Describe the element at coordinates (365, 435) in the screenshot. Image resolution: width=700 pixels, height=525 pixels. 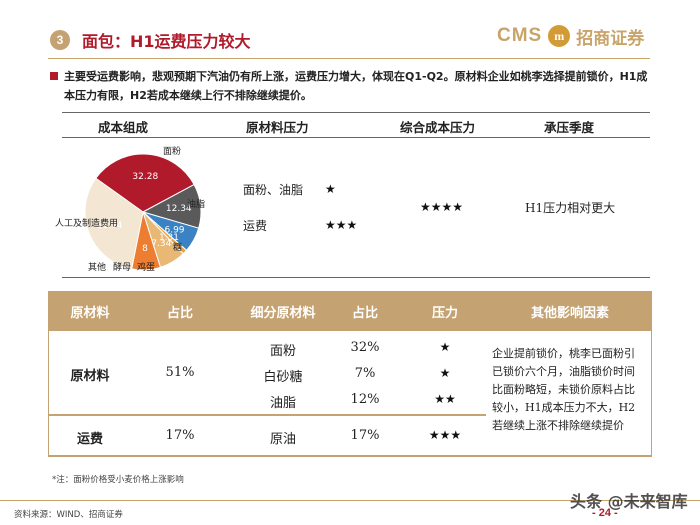
I see `table2-sub-crude-oil-share: 17%` at that location.